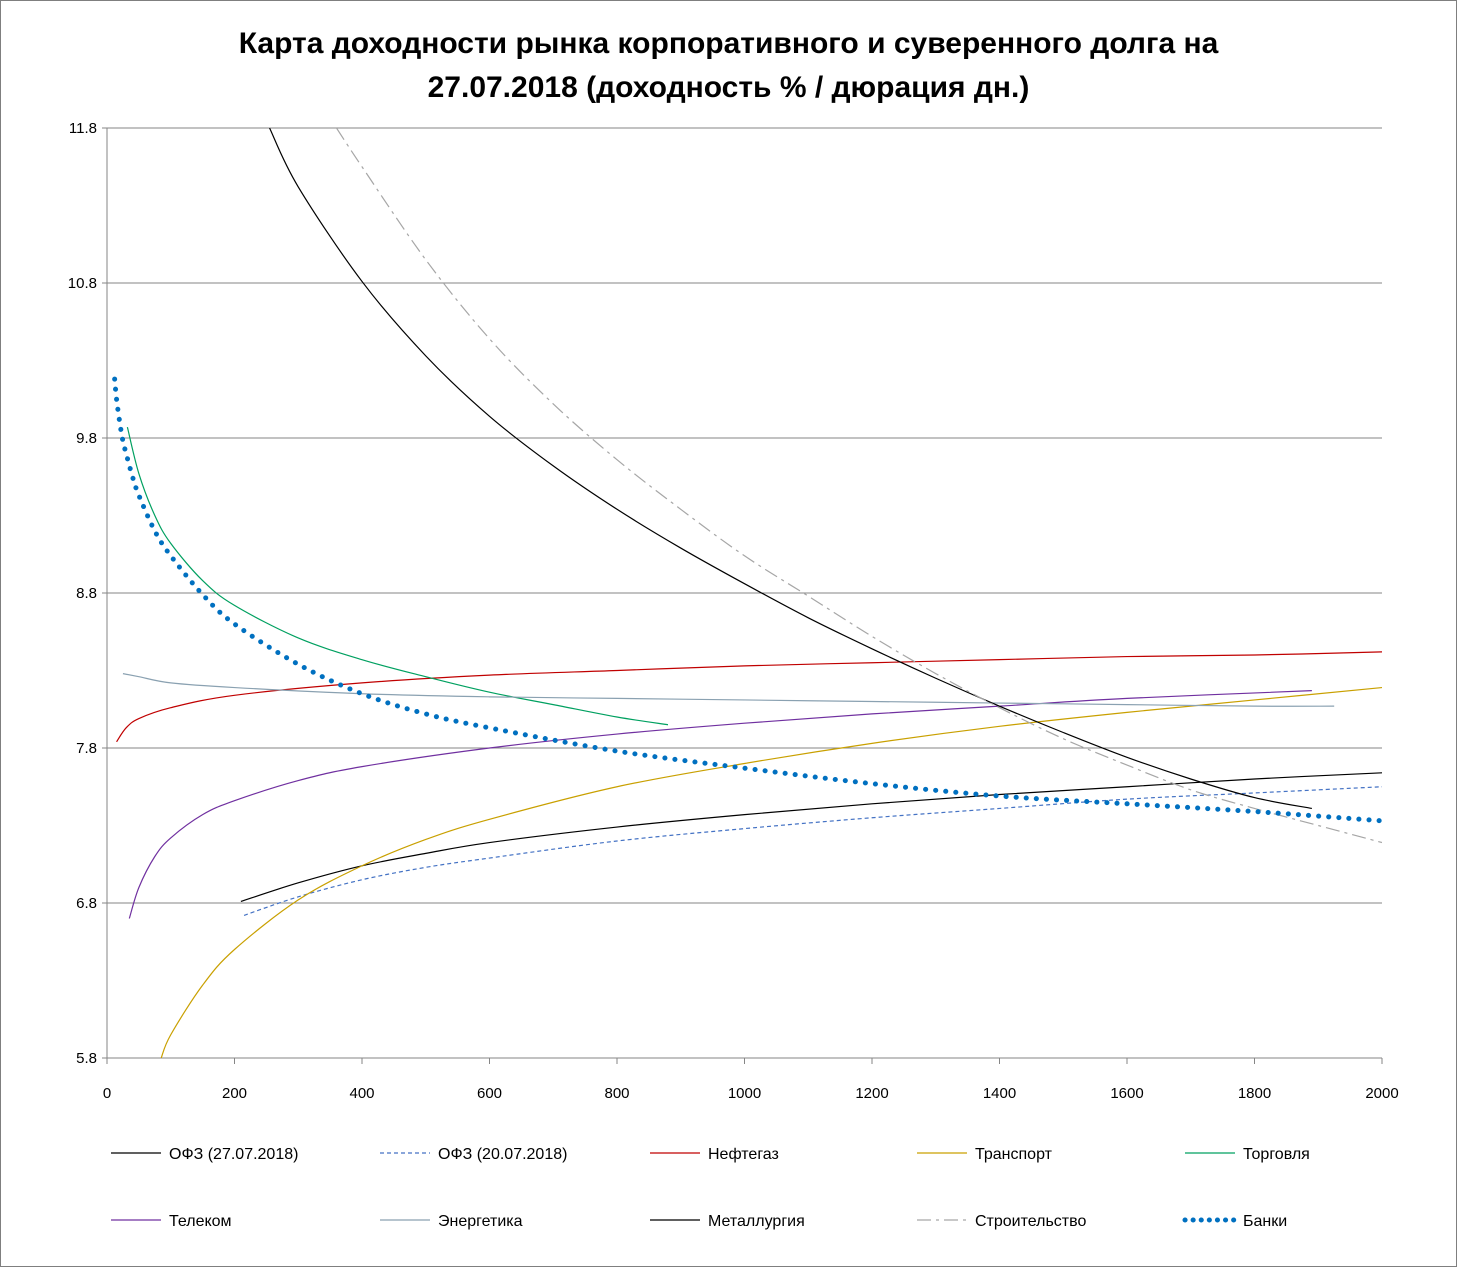 The image size is (1457, 1267). What do you see at coordinates (83, 128) in the screenshot?
I see `y-tick-label: 11.8` at bounding box center [83, 128].